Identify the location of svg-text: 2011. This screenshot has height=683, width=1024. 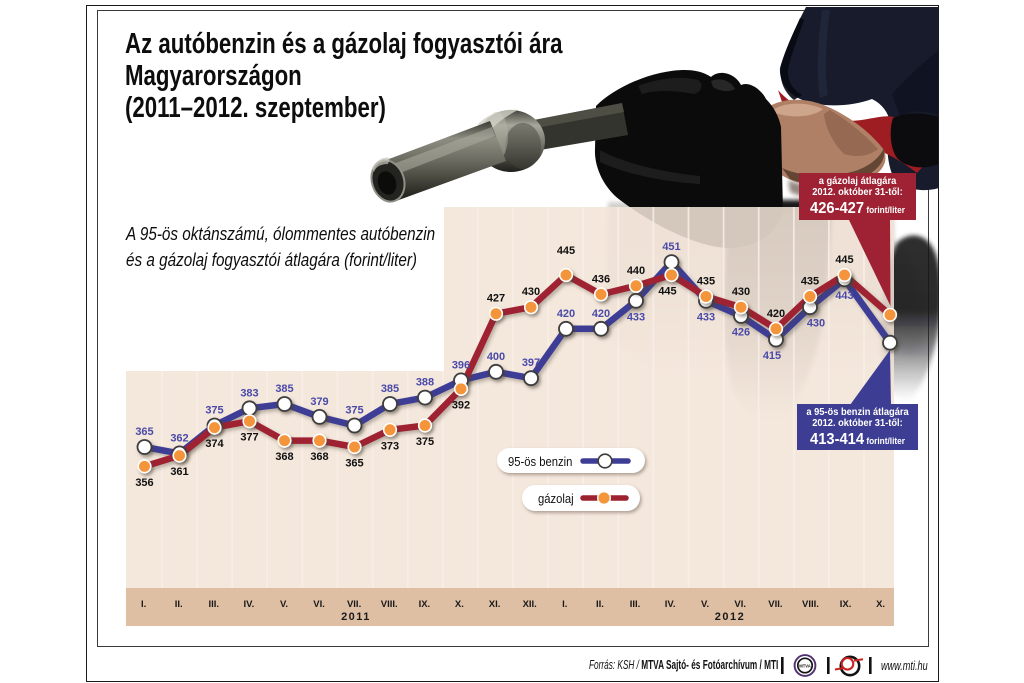
(356, 617).